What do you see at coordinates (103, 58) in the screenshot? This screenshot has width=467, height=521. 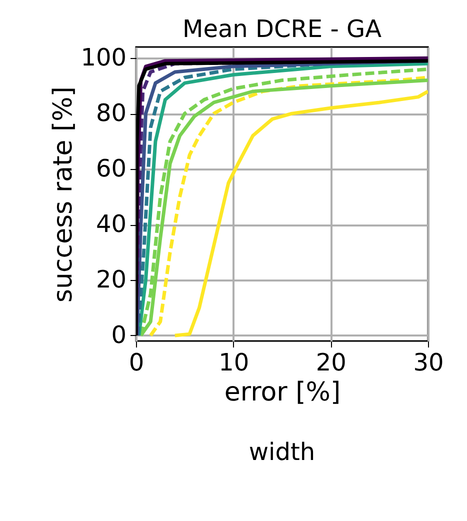 I see `y-tick-label: 100` at bounding box center [103, 58].